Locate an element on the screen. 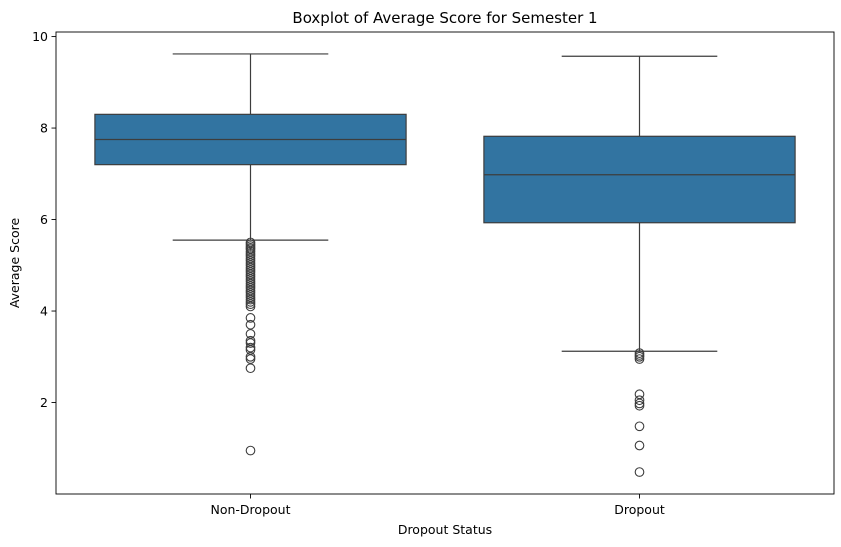  y-axis-label: Average Score is located at coordinates (14, 263).